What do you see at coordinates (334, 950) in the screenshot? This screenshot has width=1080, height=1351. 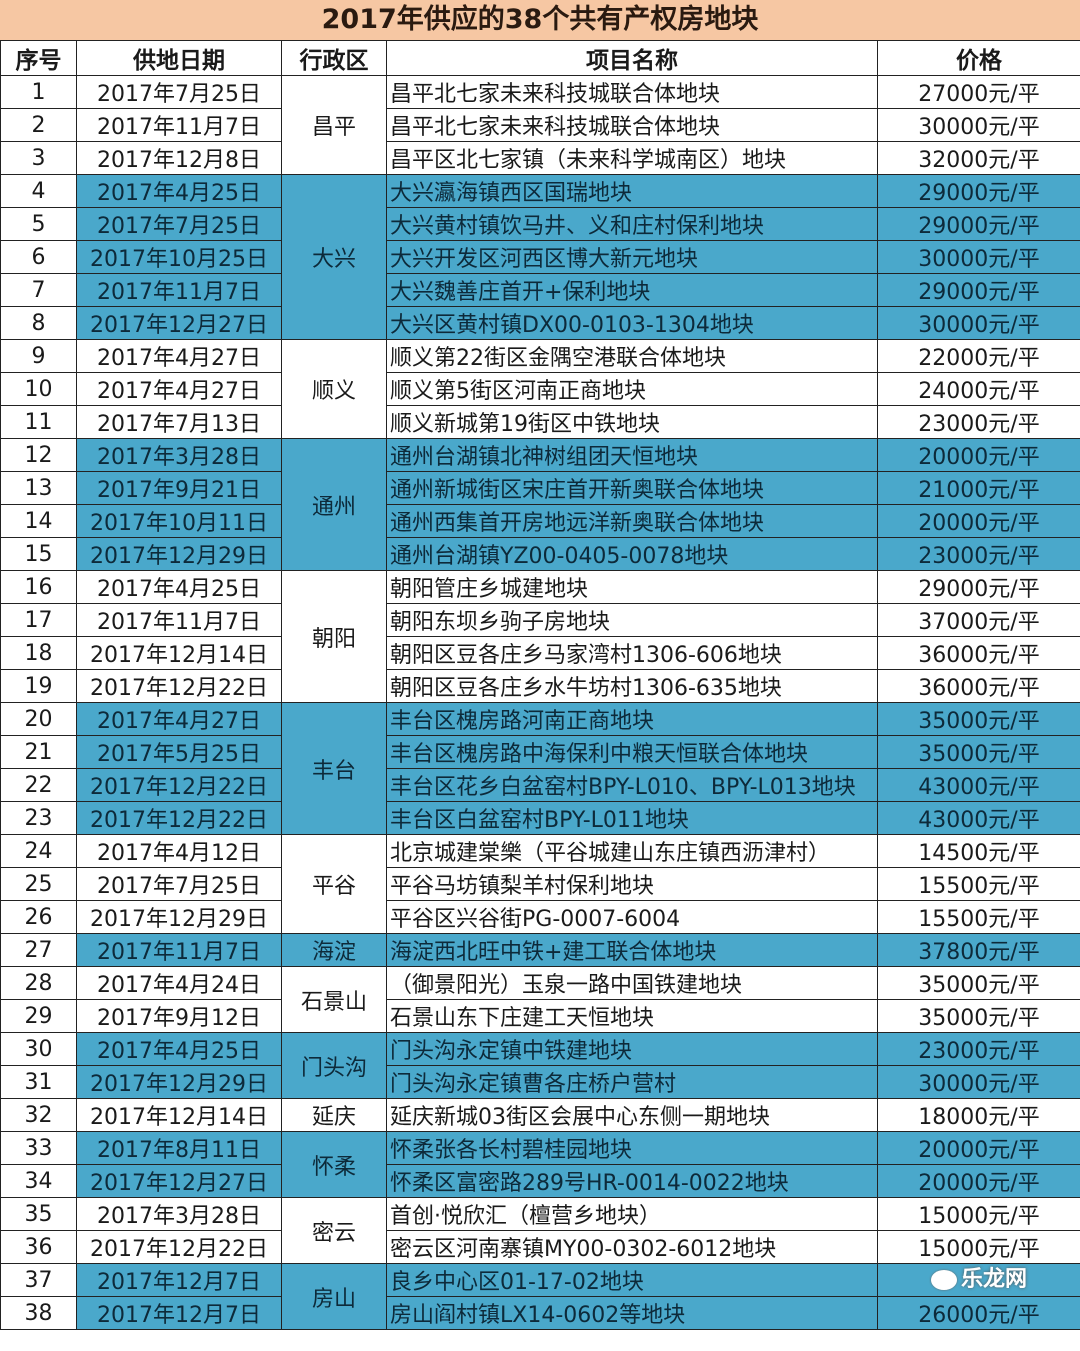 I see `cell-district: 海淀` at bounding box center [334, 950].